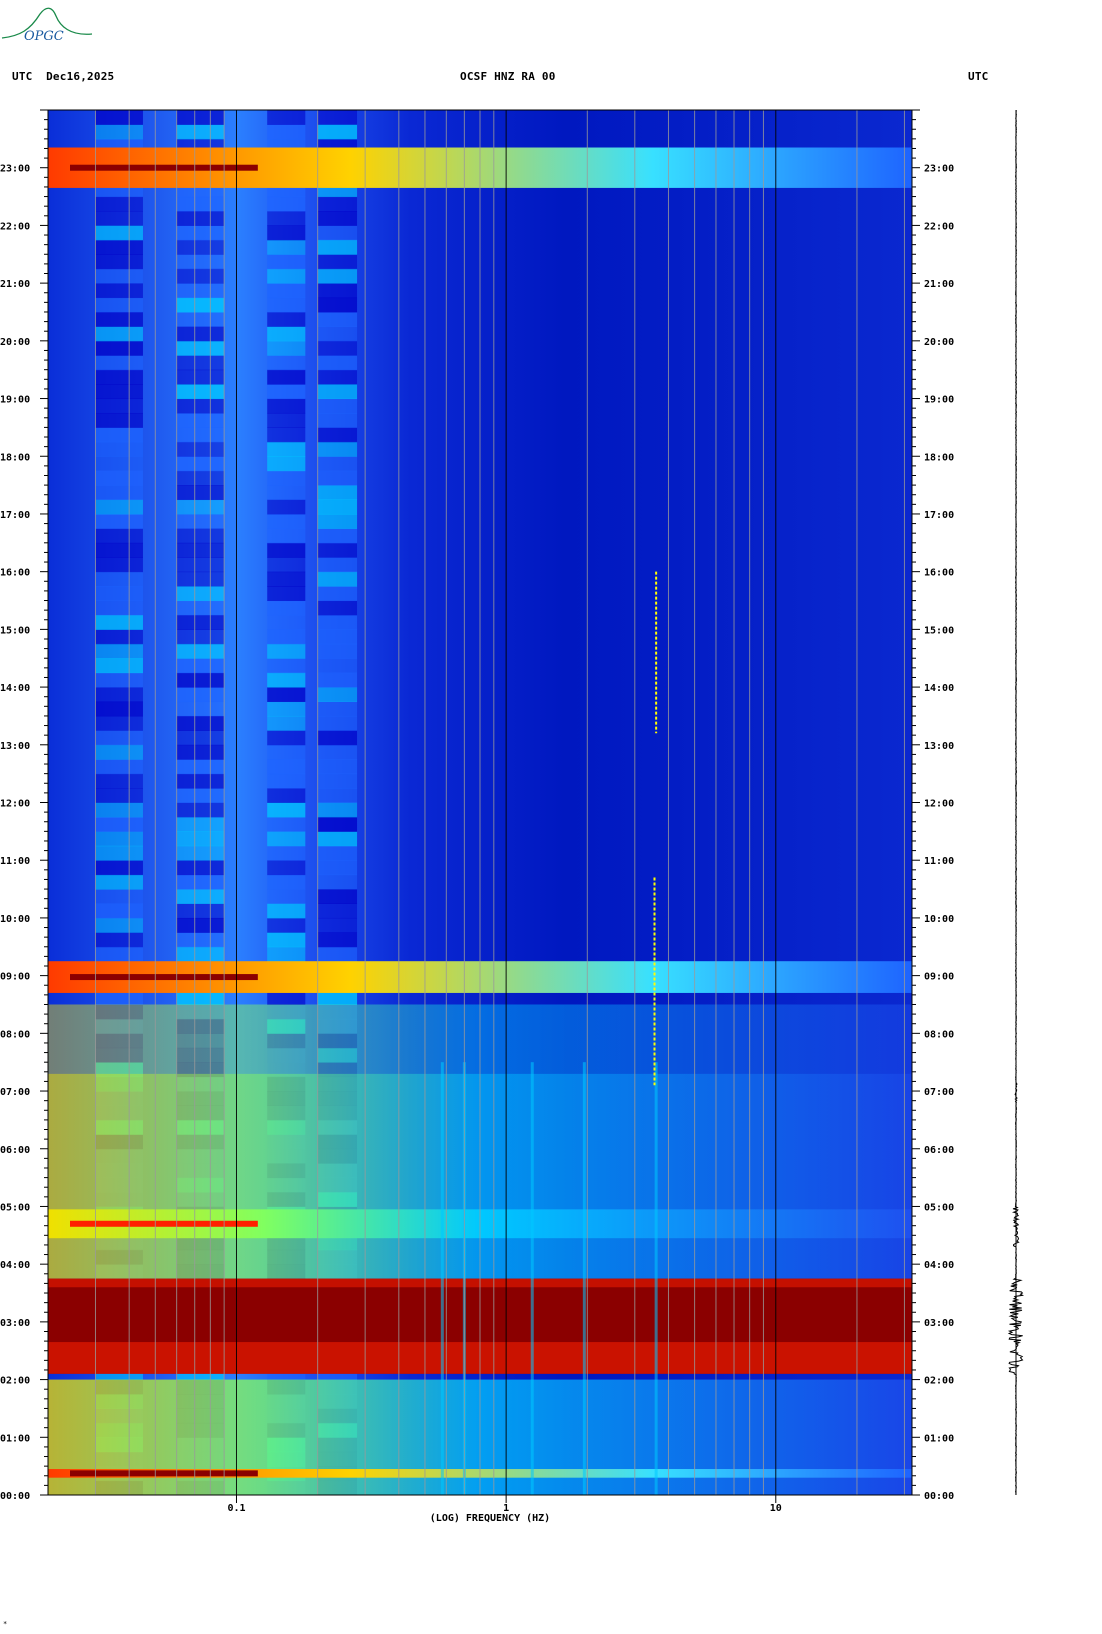 Image resolution: width=1102 pixels, height=1634 pixels. Describe the element at coordinates (939, 226) in the screenshot. I see `y-tick-label-right: 22:00` at that location.